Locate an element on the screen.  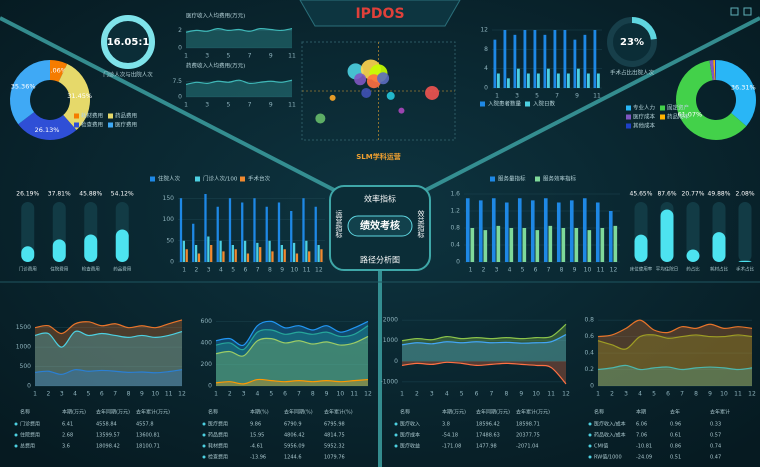
hub-pill is located at coordinates (380, 226).